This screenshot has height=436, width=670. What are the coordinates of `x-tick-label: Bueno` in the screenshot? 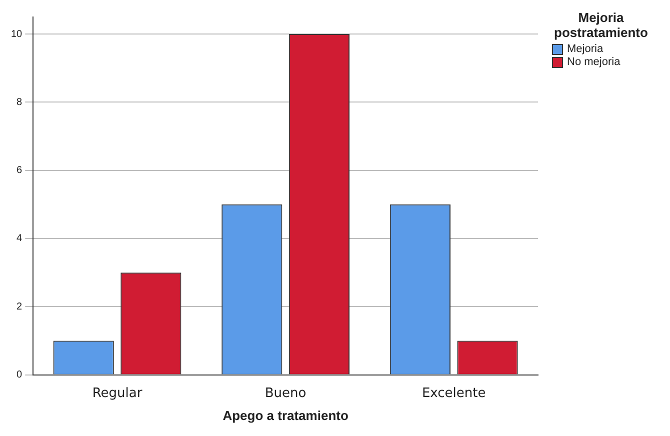 It's located at (285, 393).